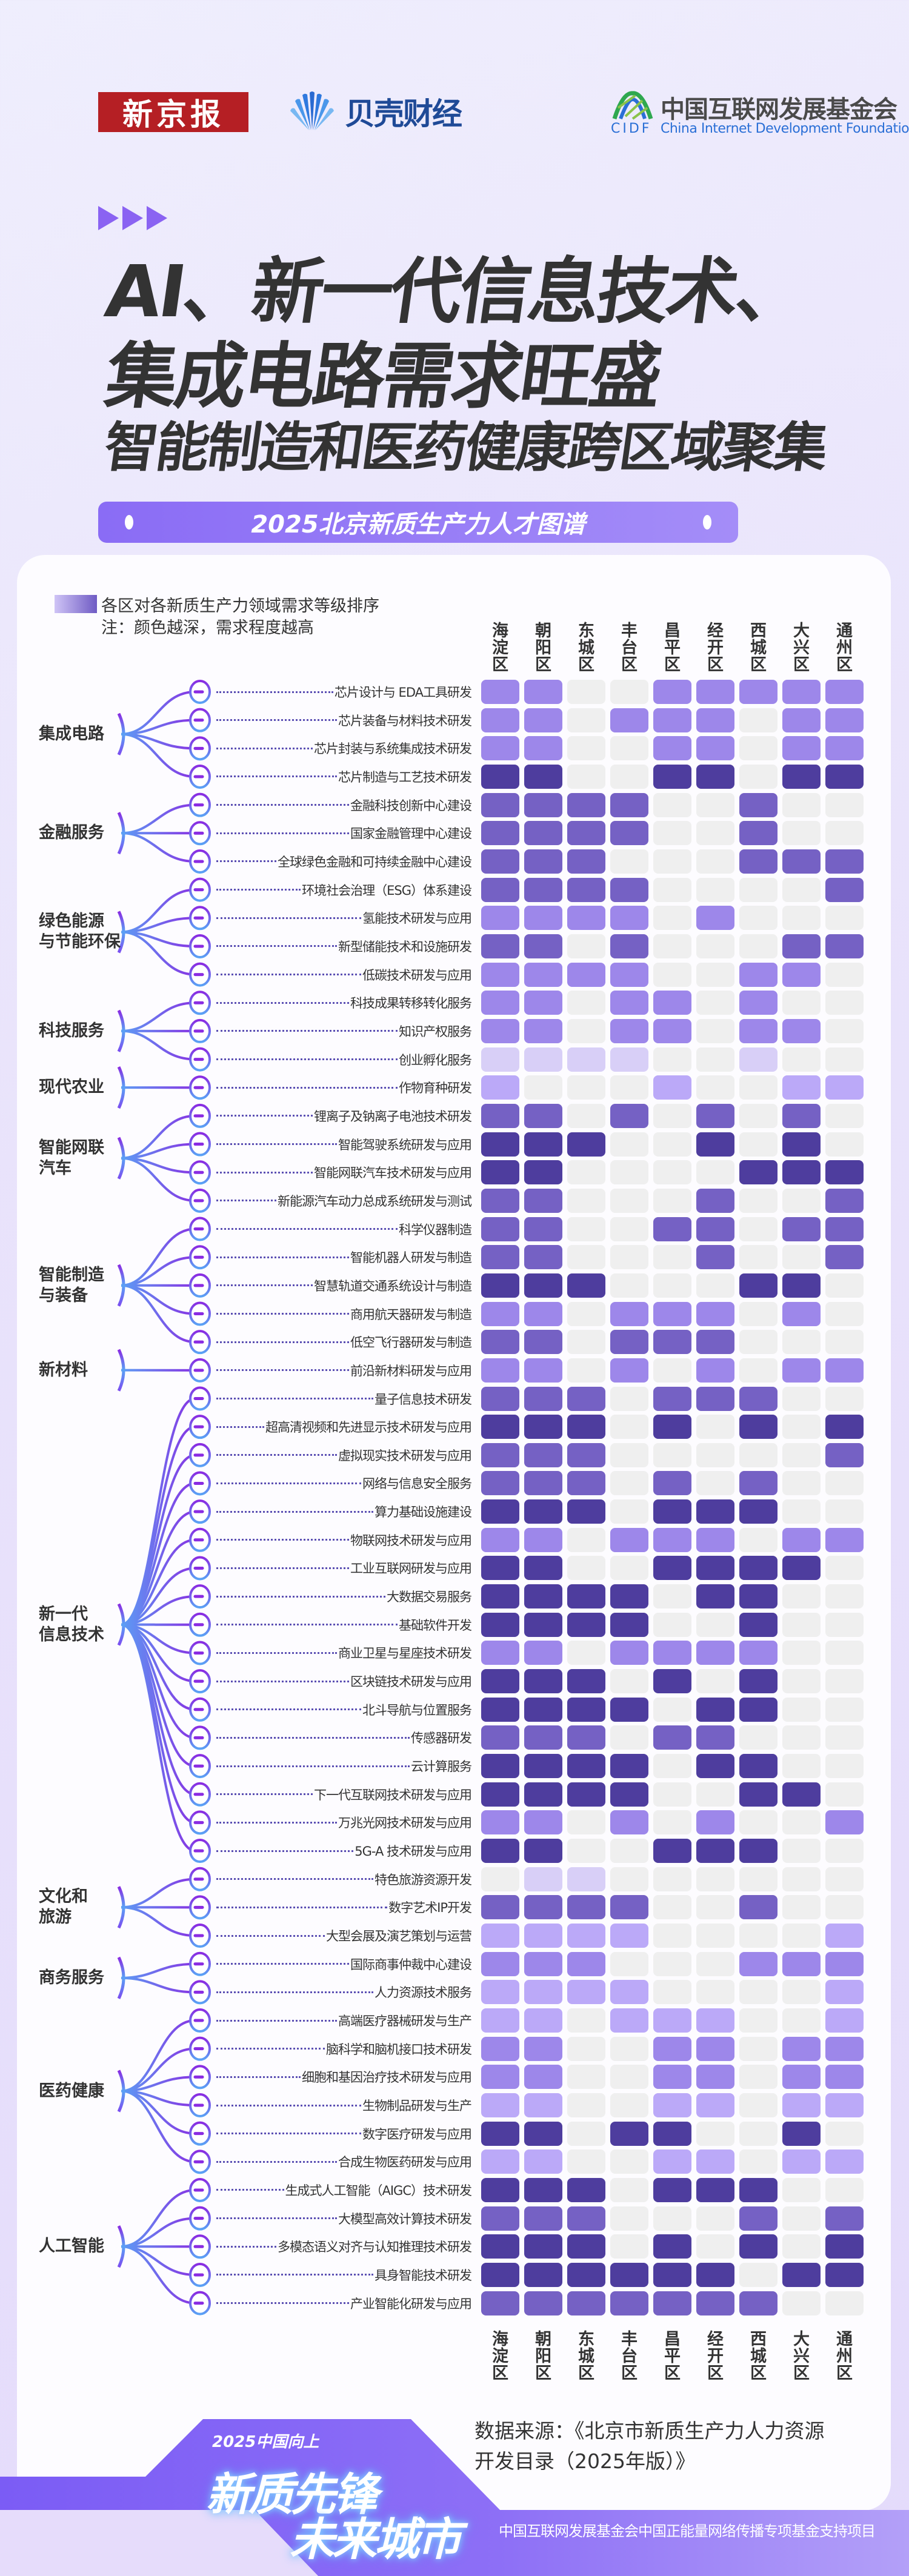 Image resolution: width=909 pixels, height=2576 pixels. What do you see at coordinates (405, 1653) in the screenshot?
I see `row-label-text: 商业卫星与星座技术研发` at bounding box center [405, 1653].